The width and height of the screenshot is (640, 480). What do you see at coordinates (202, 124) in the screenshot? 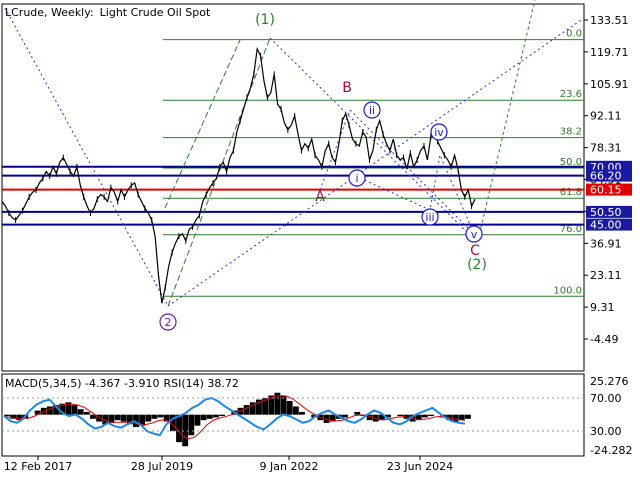
I see `wave-channel-left` at bounding box center [202, 124].